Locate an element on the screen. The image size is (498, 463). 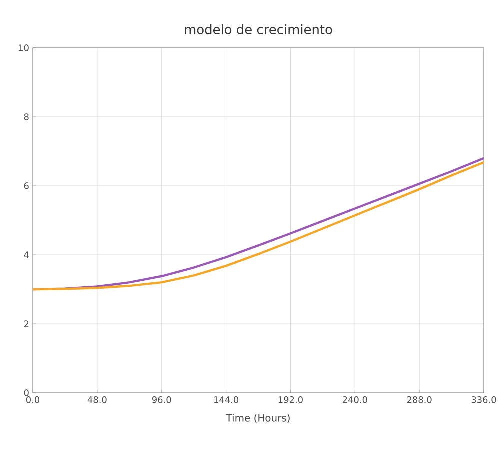
x-tick-label: 144.0 is located at coordinates (226, 400).